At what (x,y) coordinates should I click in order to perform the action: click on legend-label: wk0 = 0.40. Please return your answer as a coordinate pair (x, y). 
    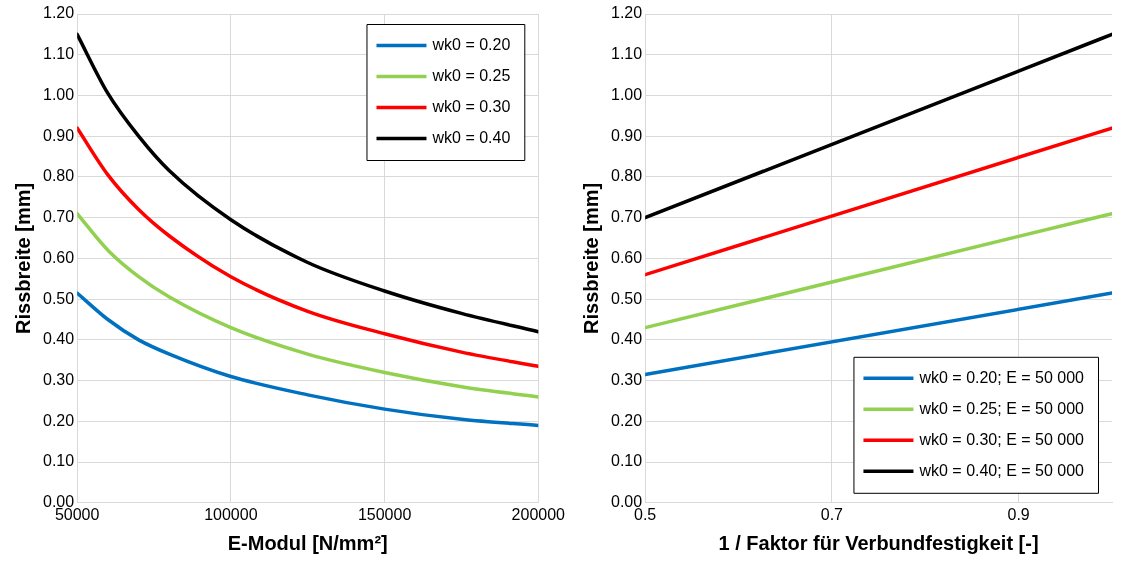
    Looking at the image, I should click on (471, 137).